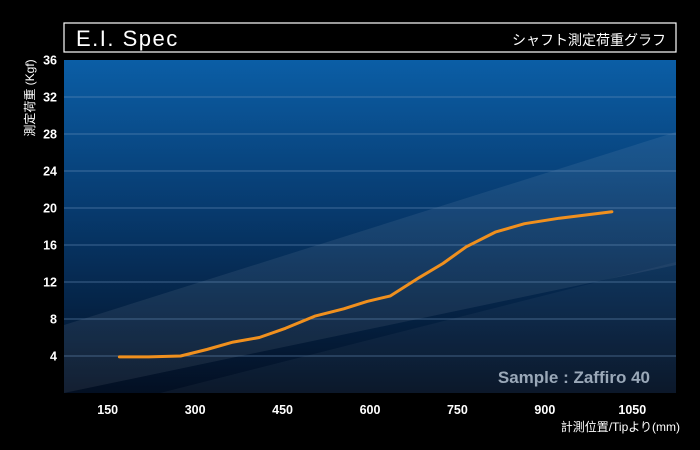  I want to click on y-tick-label: 20, so click(50, 209).